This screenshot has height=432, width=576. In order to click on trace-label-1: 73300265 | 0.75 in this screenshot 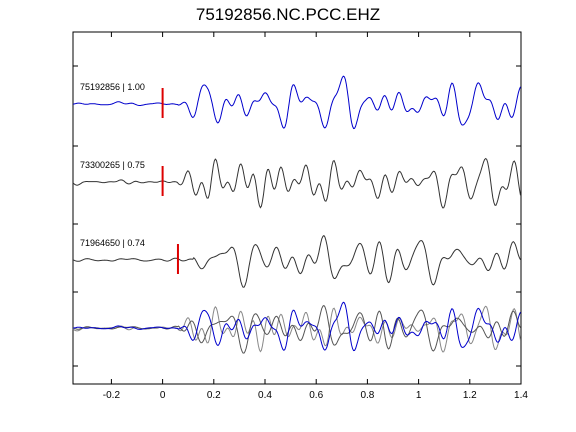, I will do `click(112, 165)`.